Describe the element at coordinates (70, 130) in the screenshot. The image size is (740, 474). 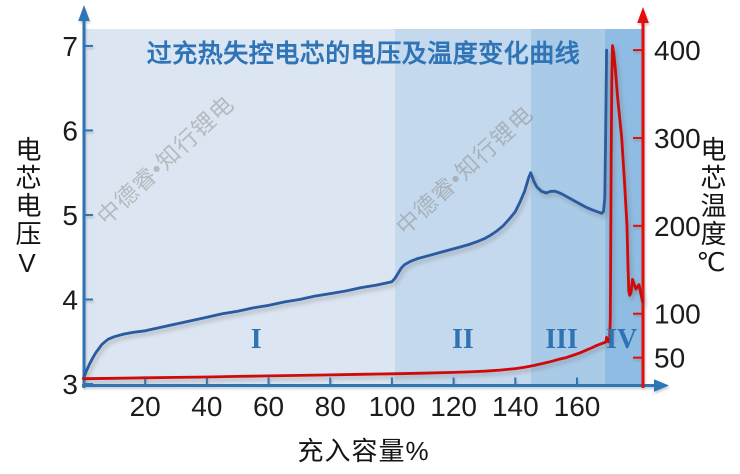
I see `left-tick-label-6: 6` at that location.